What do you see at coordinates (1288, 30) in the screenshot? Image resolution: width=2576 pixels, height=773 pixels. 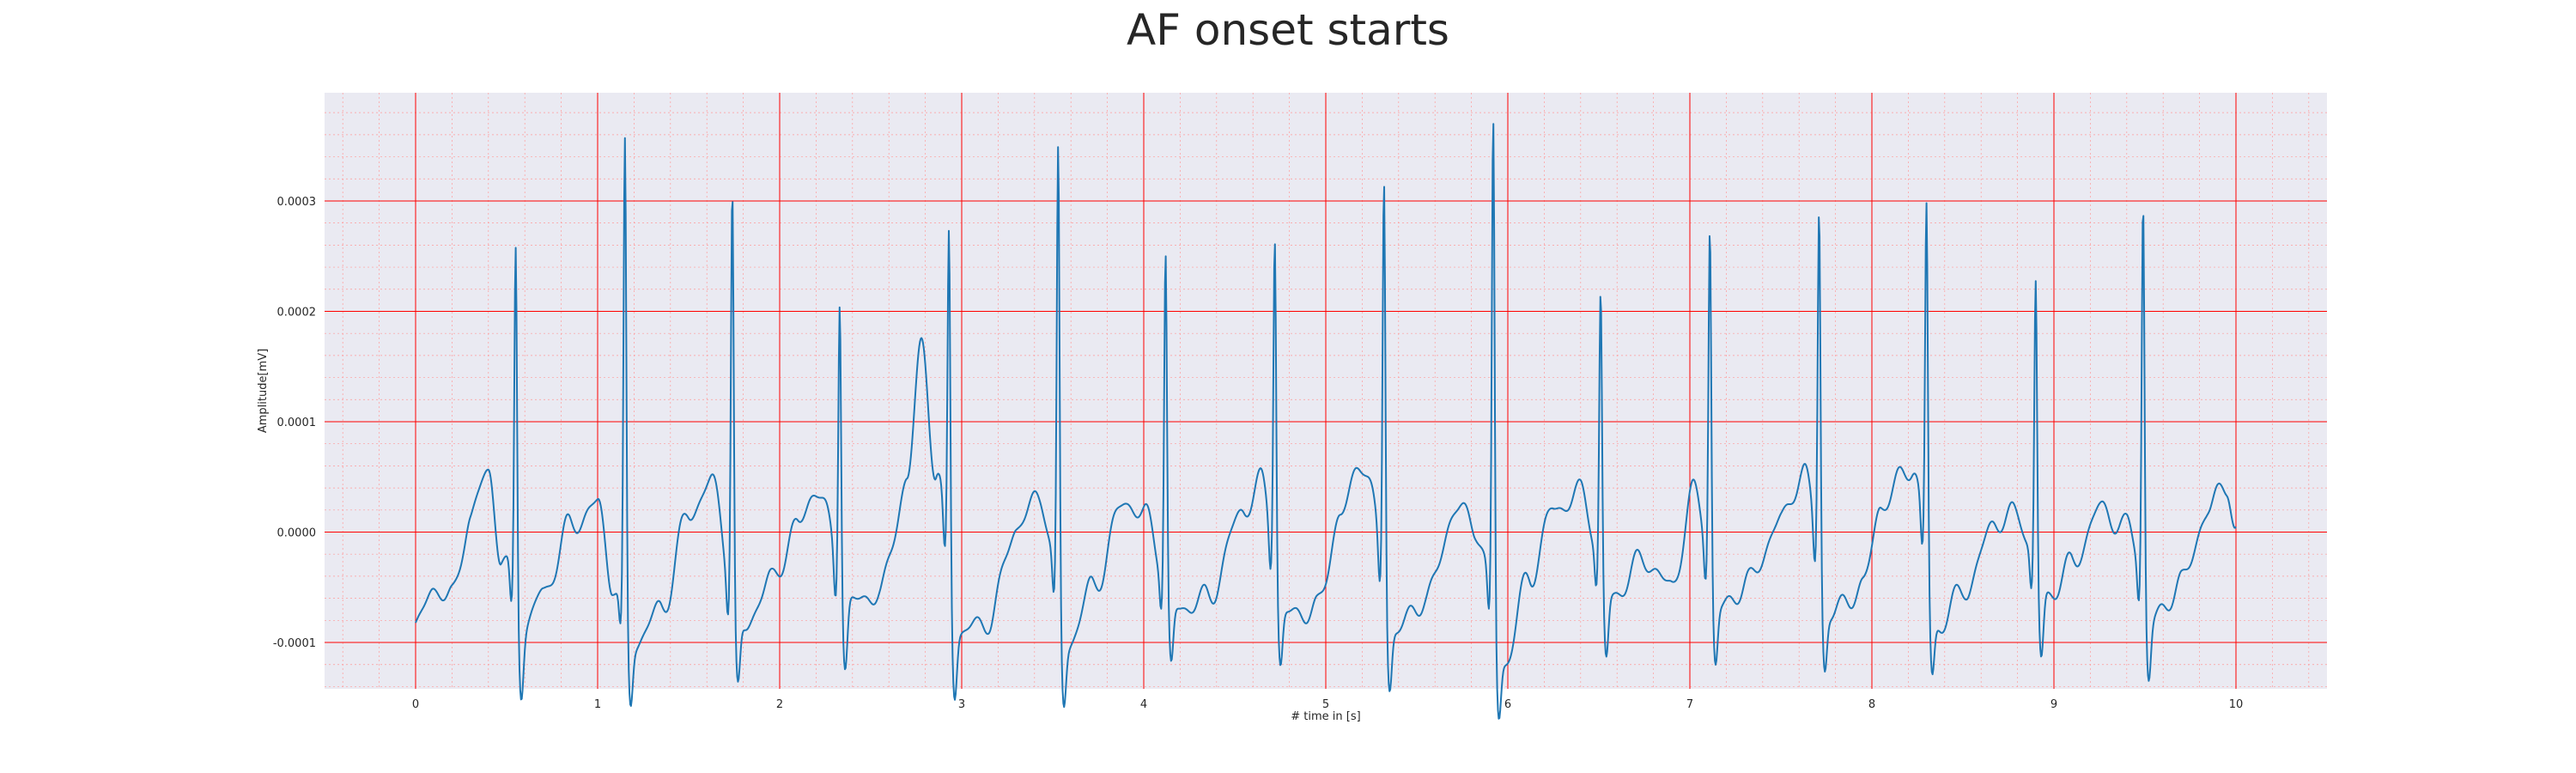 I see `chart-title: AF onset starts` at bounding box center [1288, 30].